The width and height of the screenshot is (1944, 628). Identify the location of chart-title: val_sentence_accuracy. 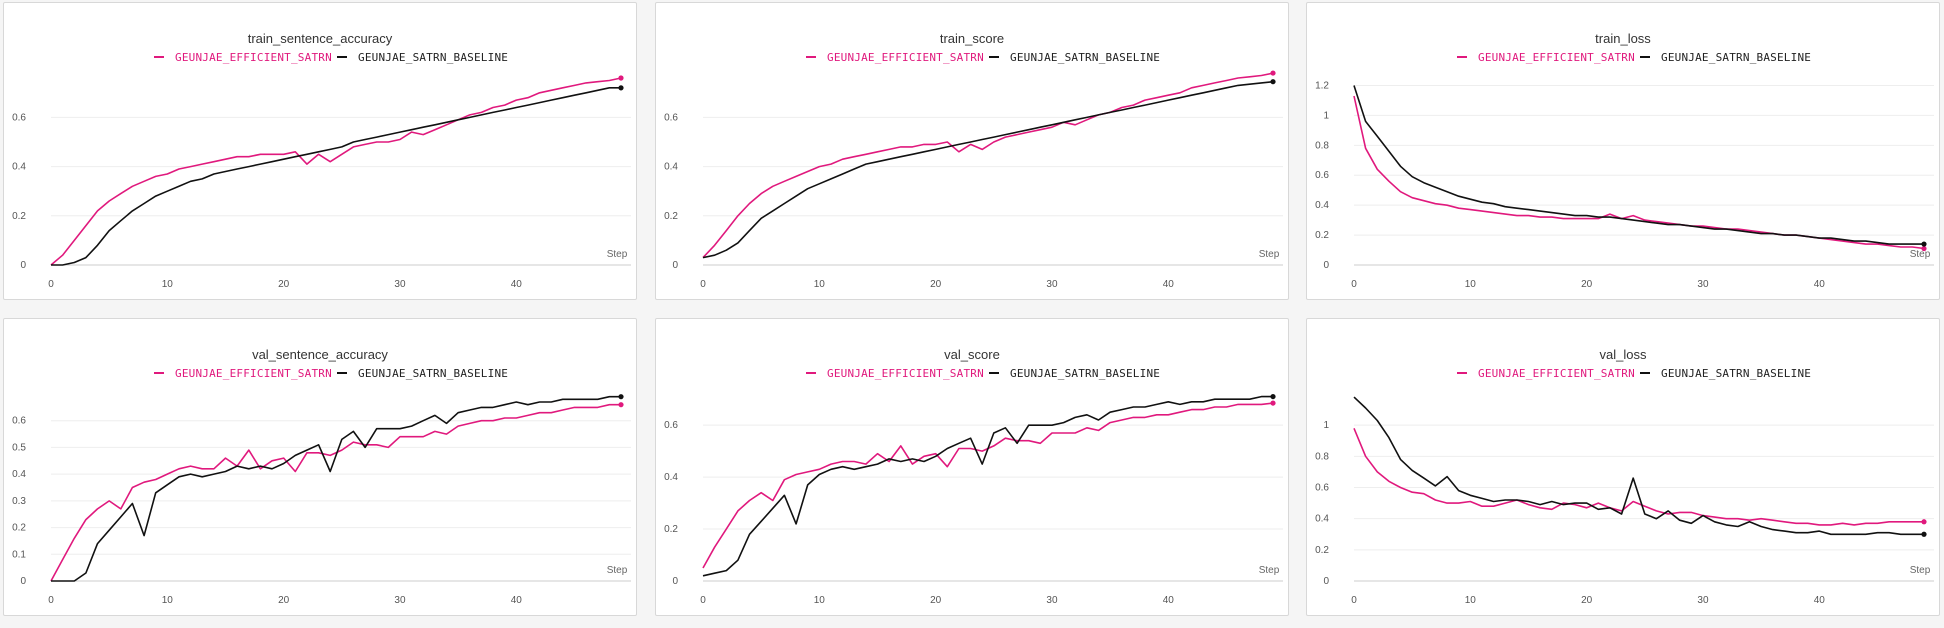
(320, 354).